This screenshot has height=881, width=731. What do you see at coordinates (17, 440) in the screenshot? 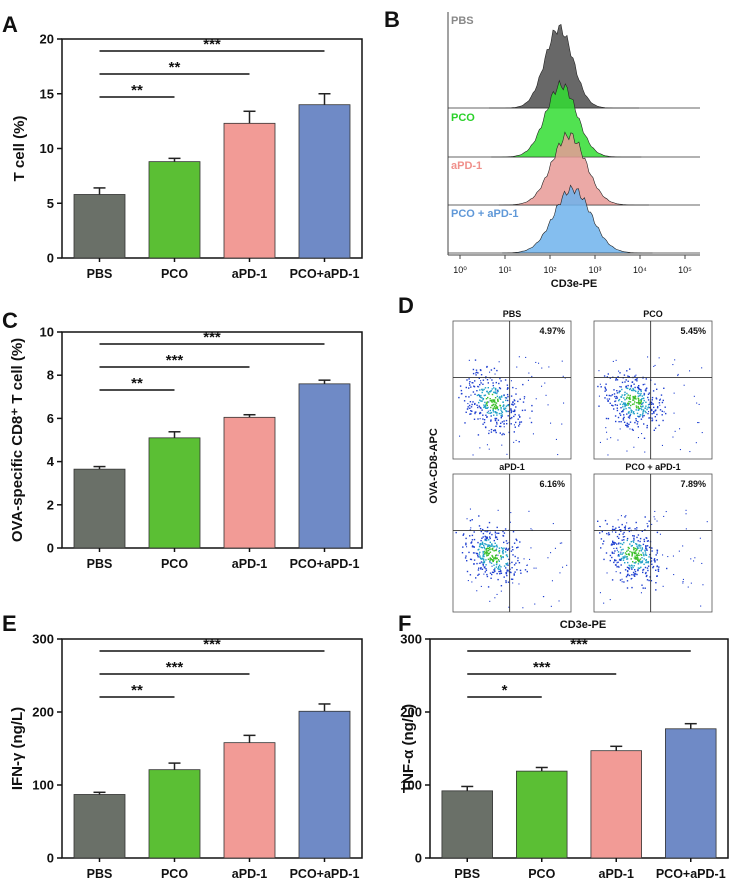
I see `y-axis-label: OVA-specific CD8⁺ T cell (%)` at bounding box center [17, 440].